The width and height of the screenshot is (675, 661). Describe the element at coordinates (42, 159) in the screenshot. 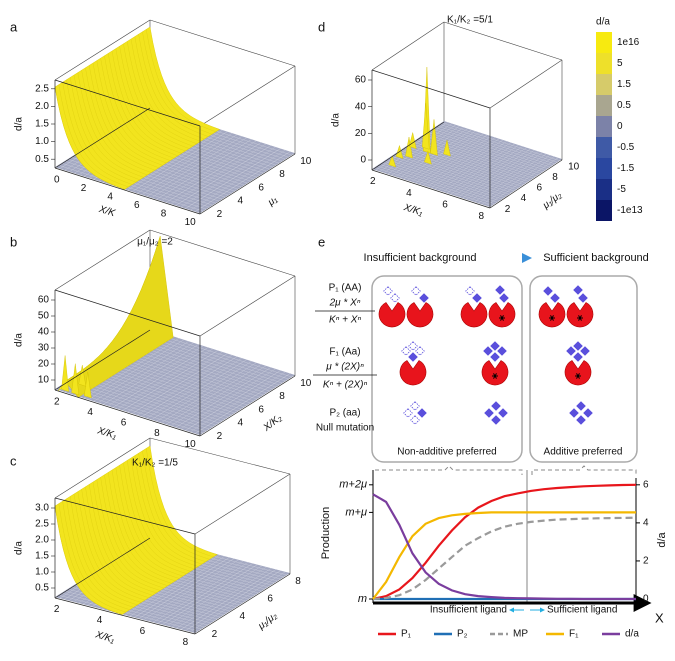

I see `z-tick-label: 0.5` at that location.